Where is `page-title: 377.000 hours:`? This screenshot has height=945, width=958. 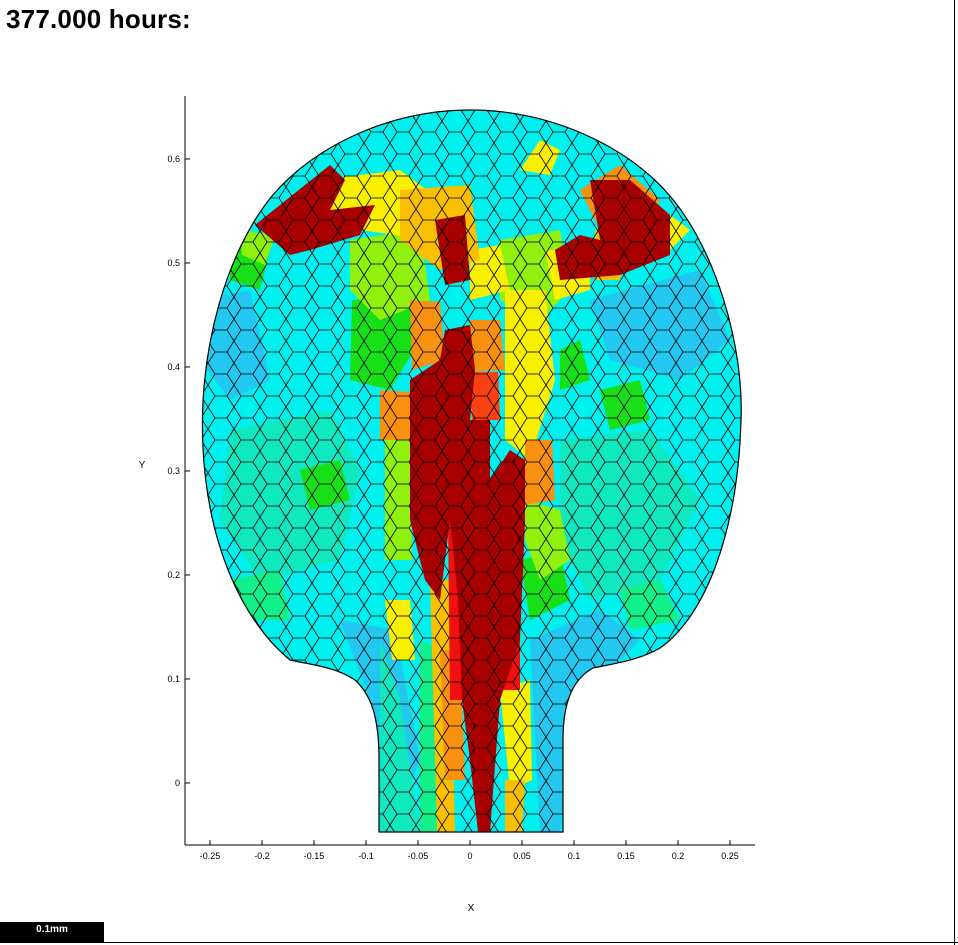 page-title: 377.000 hours: is located at coordinates (98, 19).